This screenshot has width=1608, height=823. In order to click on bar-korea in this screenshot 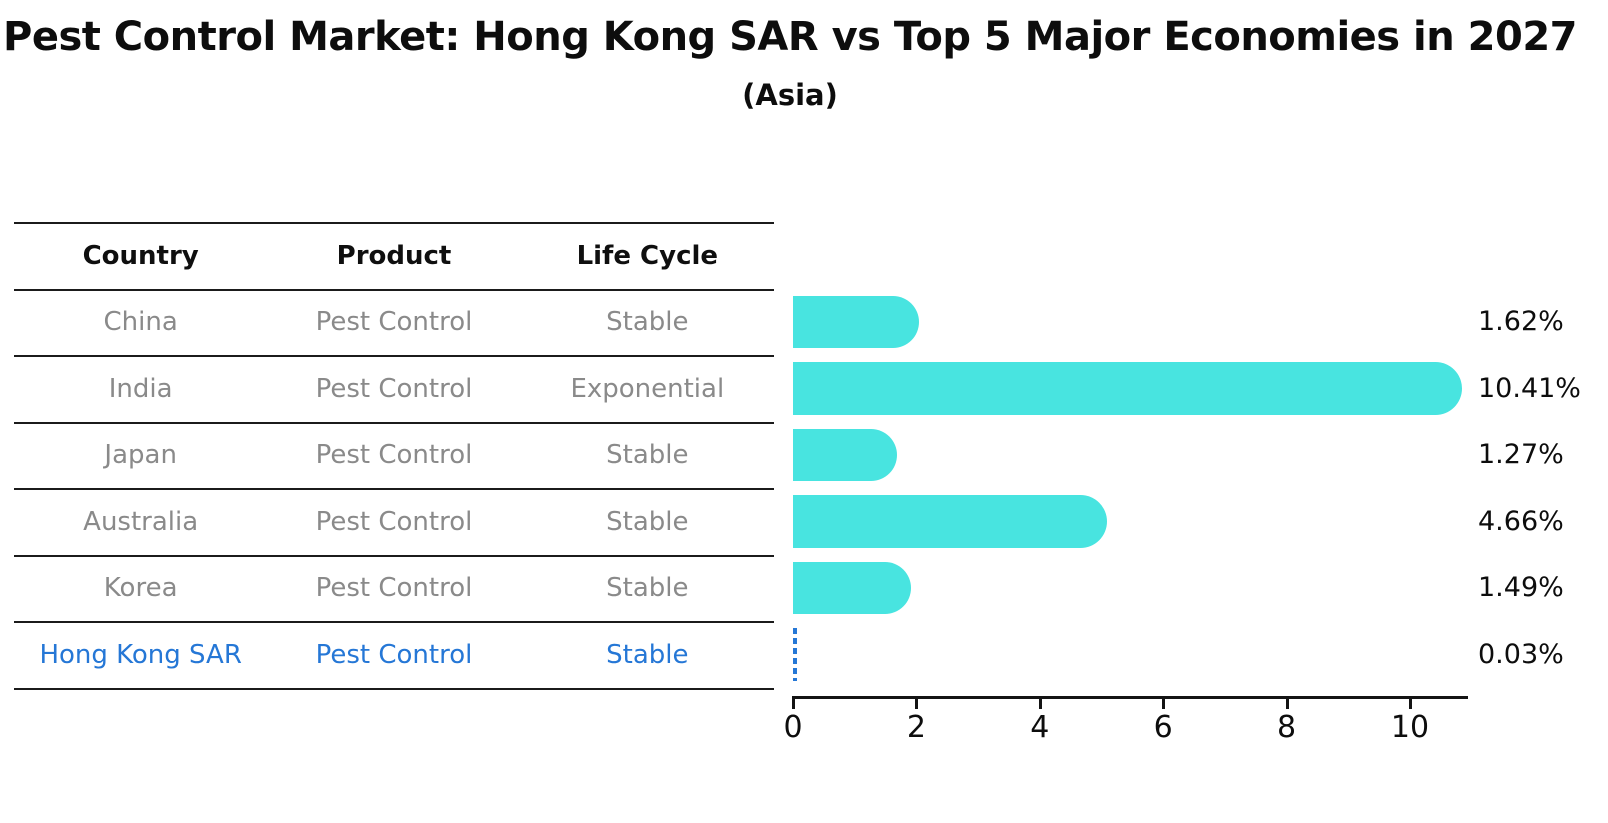, I will do `click(852, 588)`.